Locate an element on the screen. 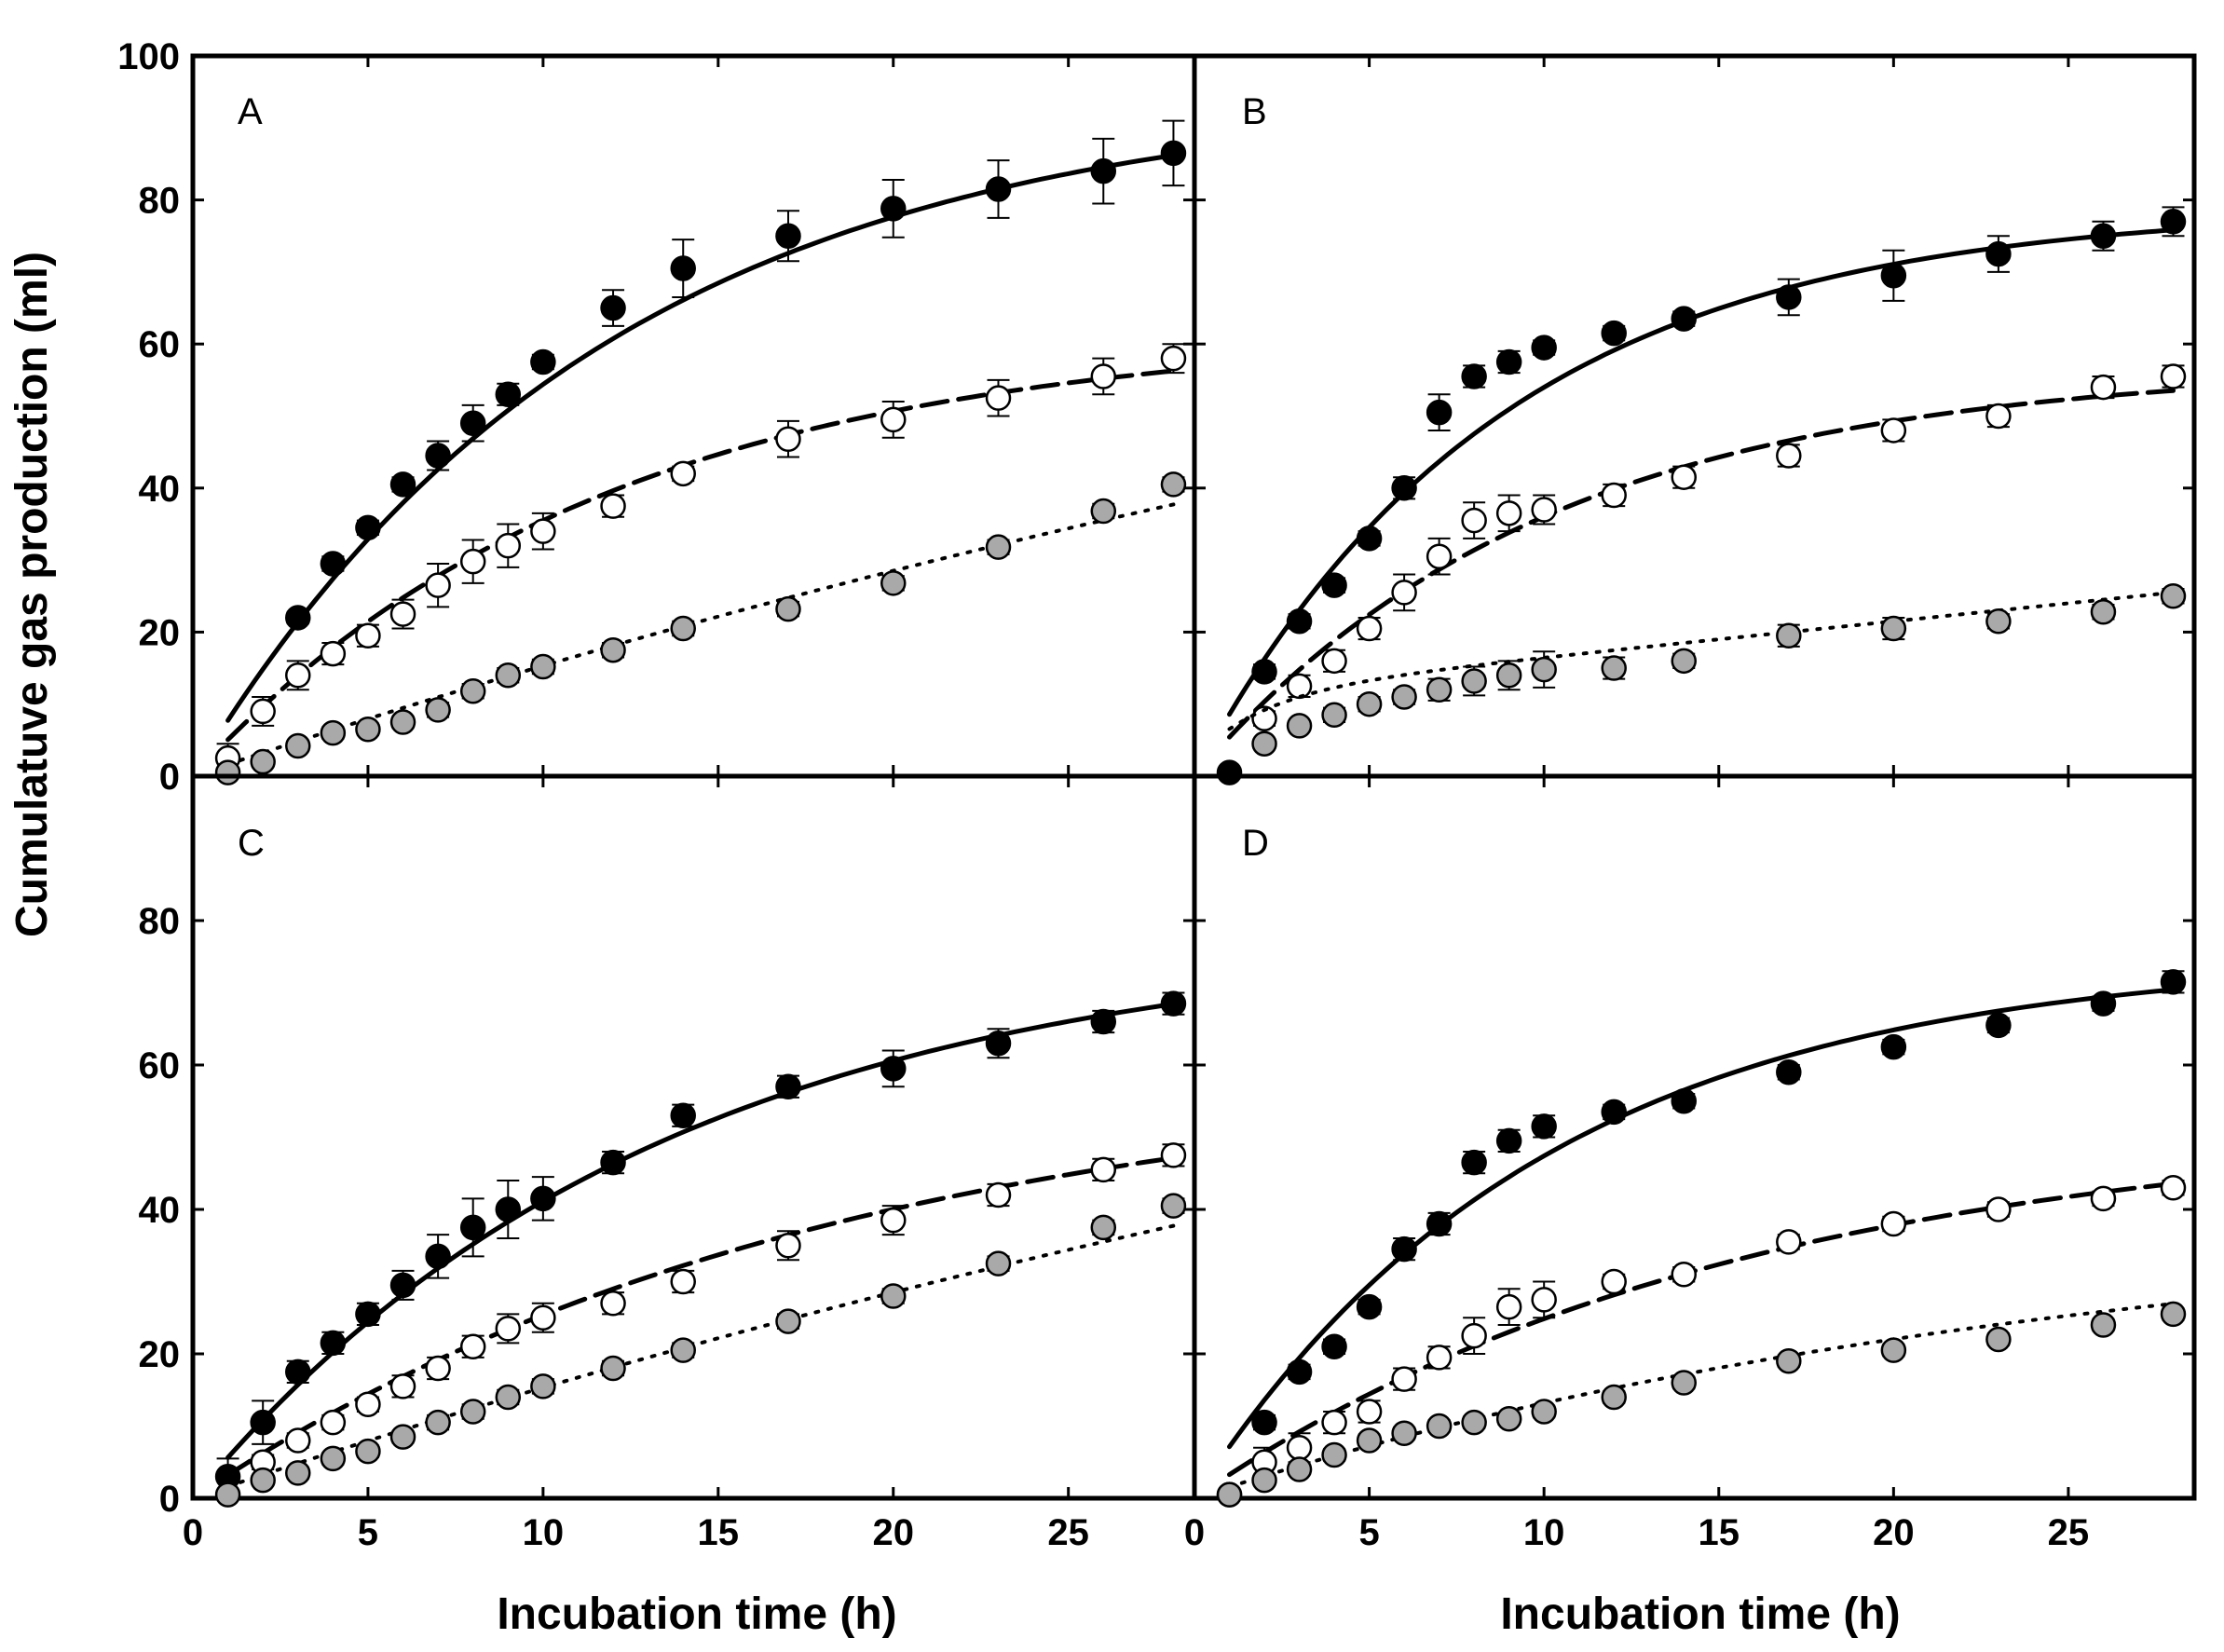  y-tick-label: 60 is located at coordinates (160, 1065).